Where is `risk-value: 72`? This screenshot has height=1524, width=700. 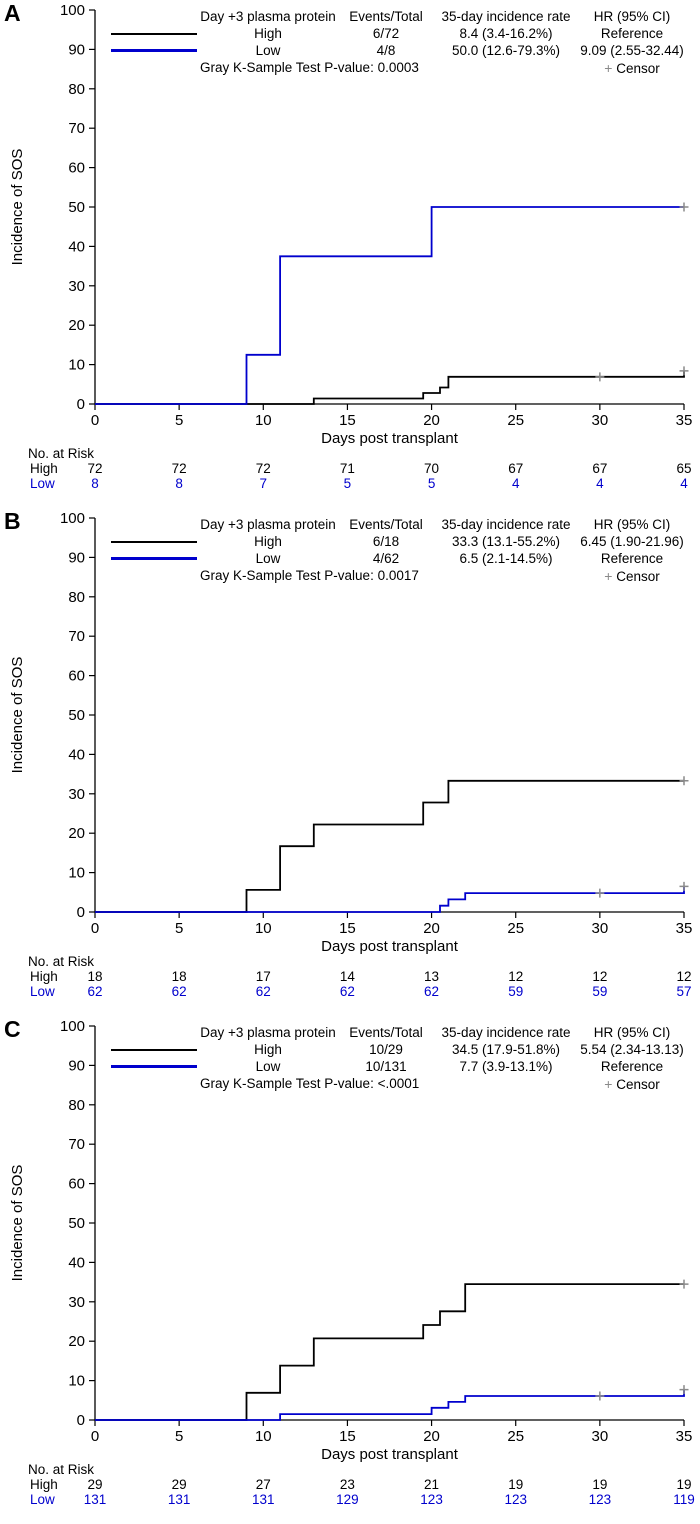 risk-value: 72 is located at coordinates (263, 468).